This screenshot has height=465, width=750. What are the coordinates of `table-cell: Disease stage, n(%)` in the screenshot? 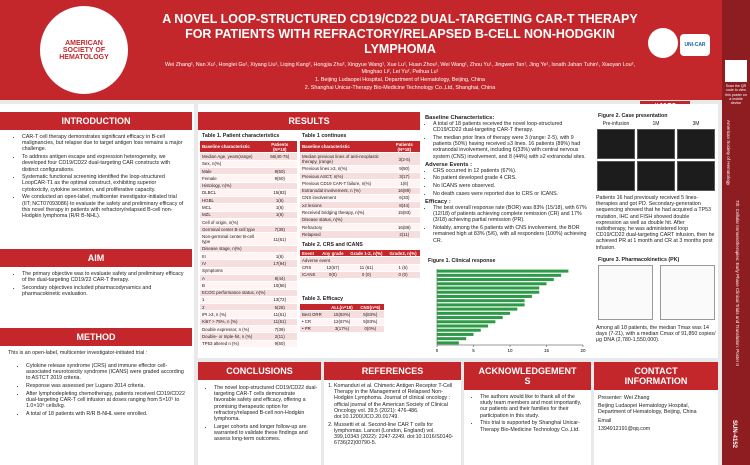 It's located at (248, 249).